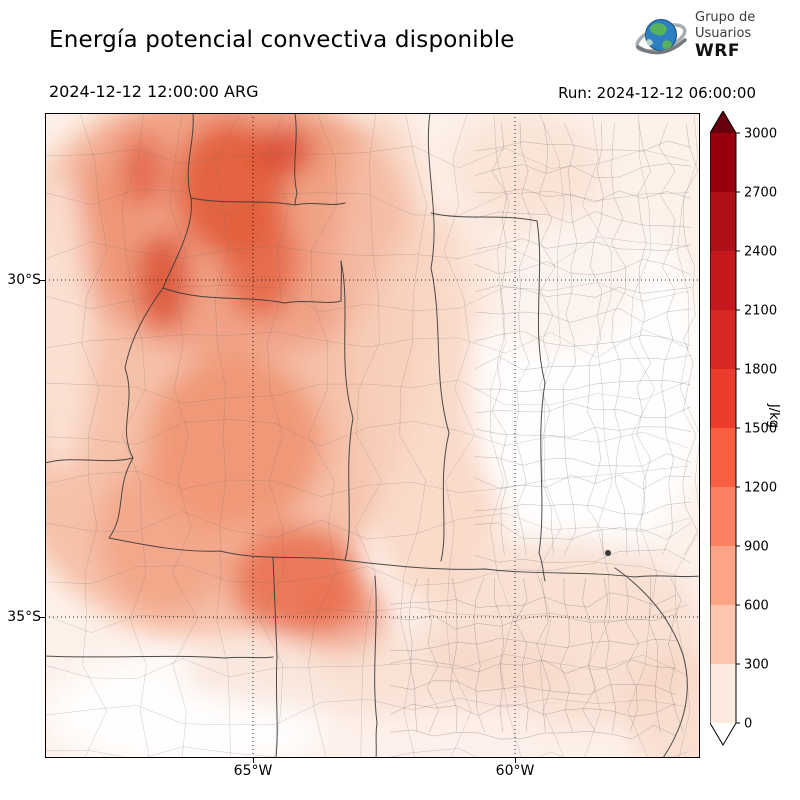 This screenshot has height=800, width=800. Describe the element at coordinates (253, 771) in the screenshot. I see `lon-tick-65w: 65°W` at that location.